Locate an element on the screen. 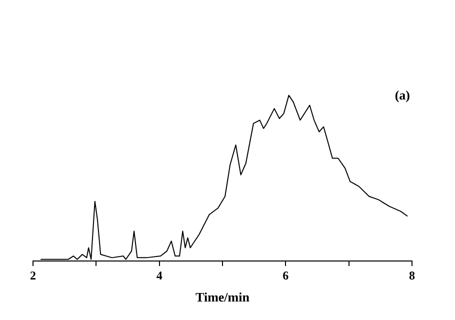  x-tick-label: 2 is located at coordinates (33, 275).